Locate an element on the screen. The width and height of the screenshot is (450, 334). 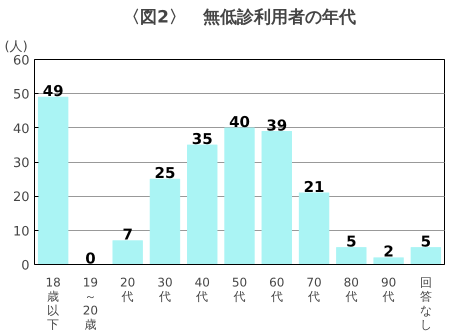
y-tick-label: 30 is located at coordinates (21, 163).